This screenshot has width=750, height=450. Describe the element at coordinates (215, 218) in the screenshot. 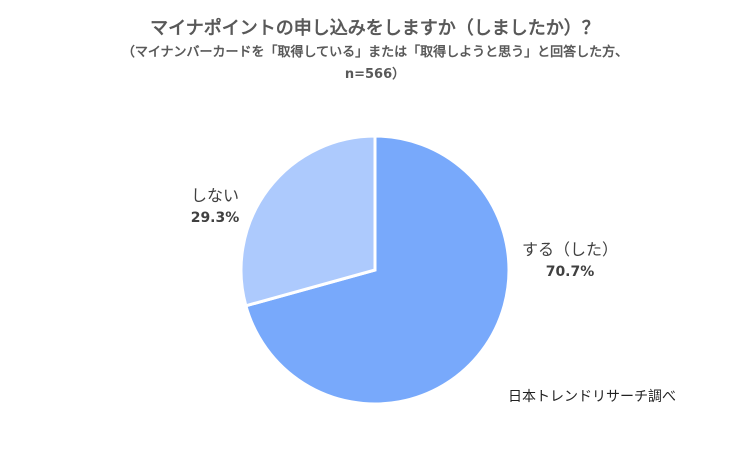

I see `slice-value-shinai: 29.3%` at that location.